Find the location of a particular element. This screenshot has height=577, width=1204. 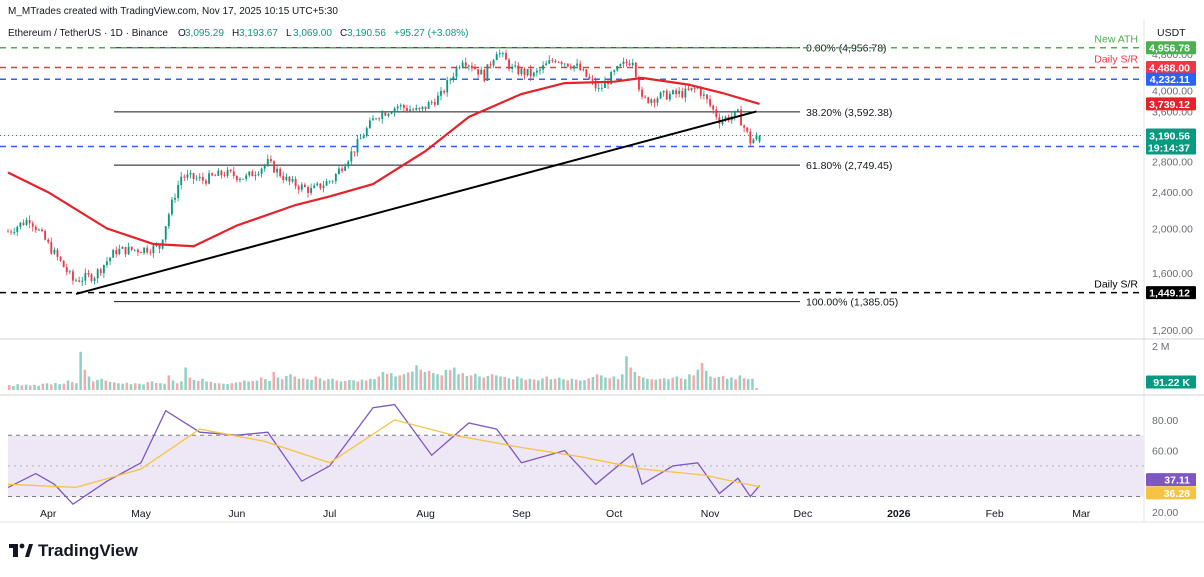

tradingview-logo: TradingView is located at coordinates (74, 550).